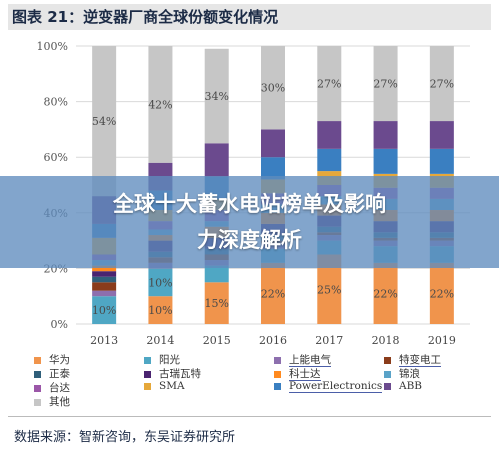 The width and height of the screenshot is (499, 450). I want to click on overlay-line-1: 全球十大蓄水电站榜单及影响, so click(249, 204).